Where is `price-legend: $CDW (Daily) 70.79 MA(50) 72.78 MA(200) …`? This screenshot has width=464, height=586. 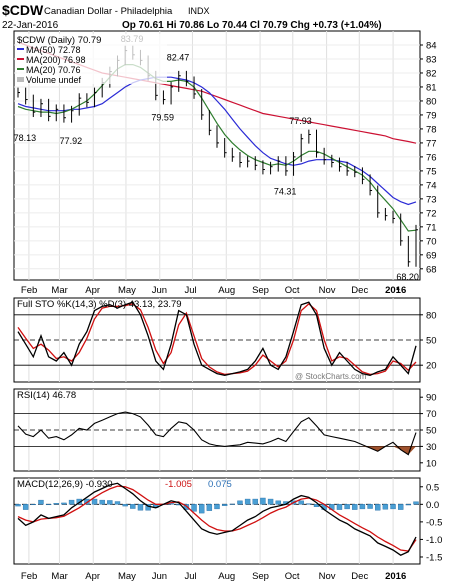 price-legend: $CDW (Daily) 70.79 MA(50) 72.78 MA(200) … is located at coordinates (92, 59).